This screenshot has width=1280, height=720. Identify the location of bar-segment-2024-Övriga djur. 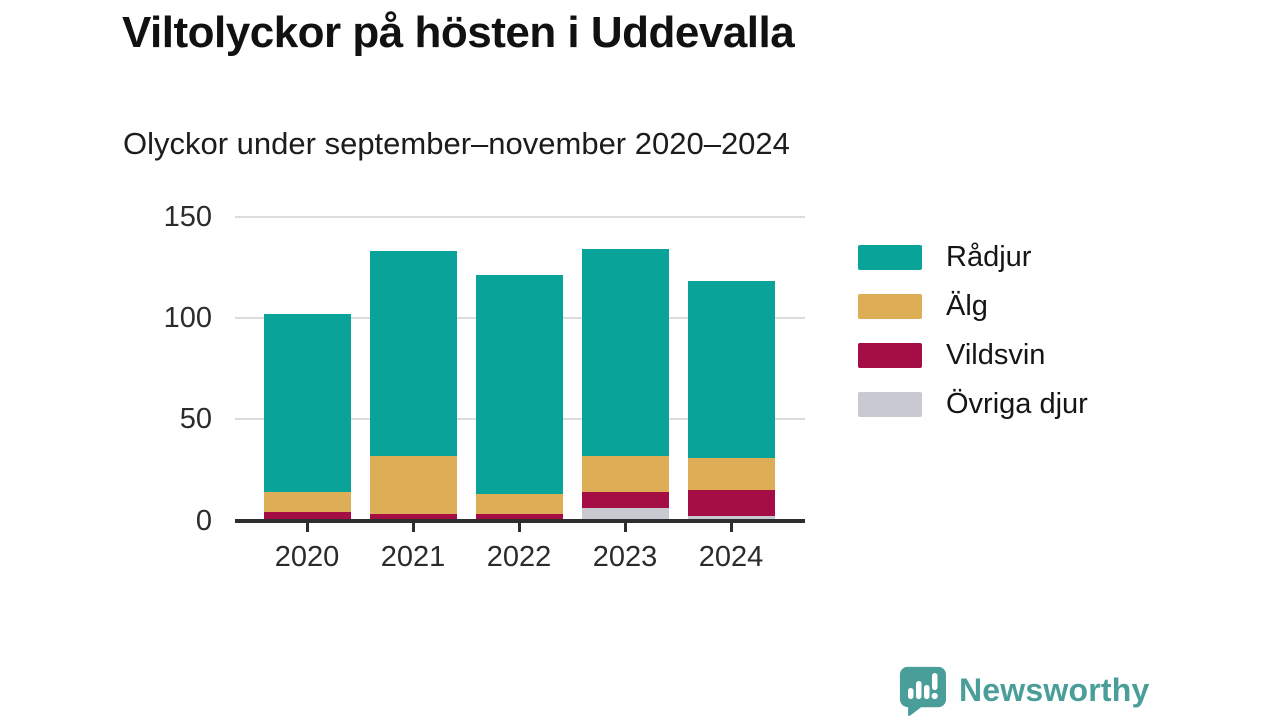
(731, 518).